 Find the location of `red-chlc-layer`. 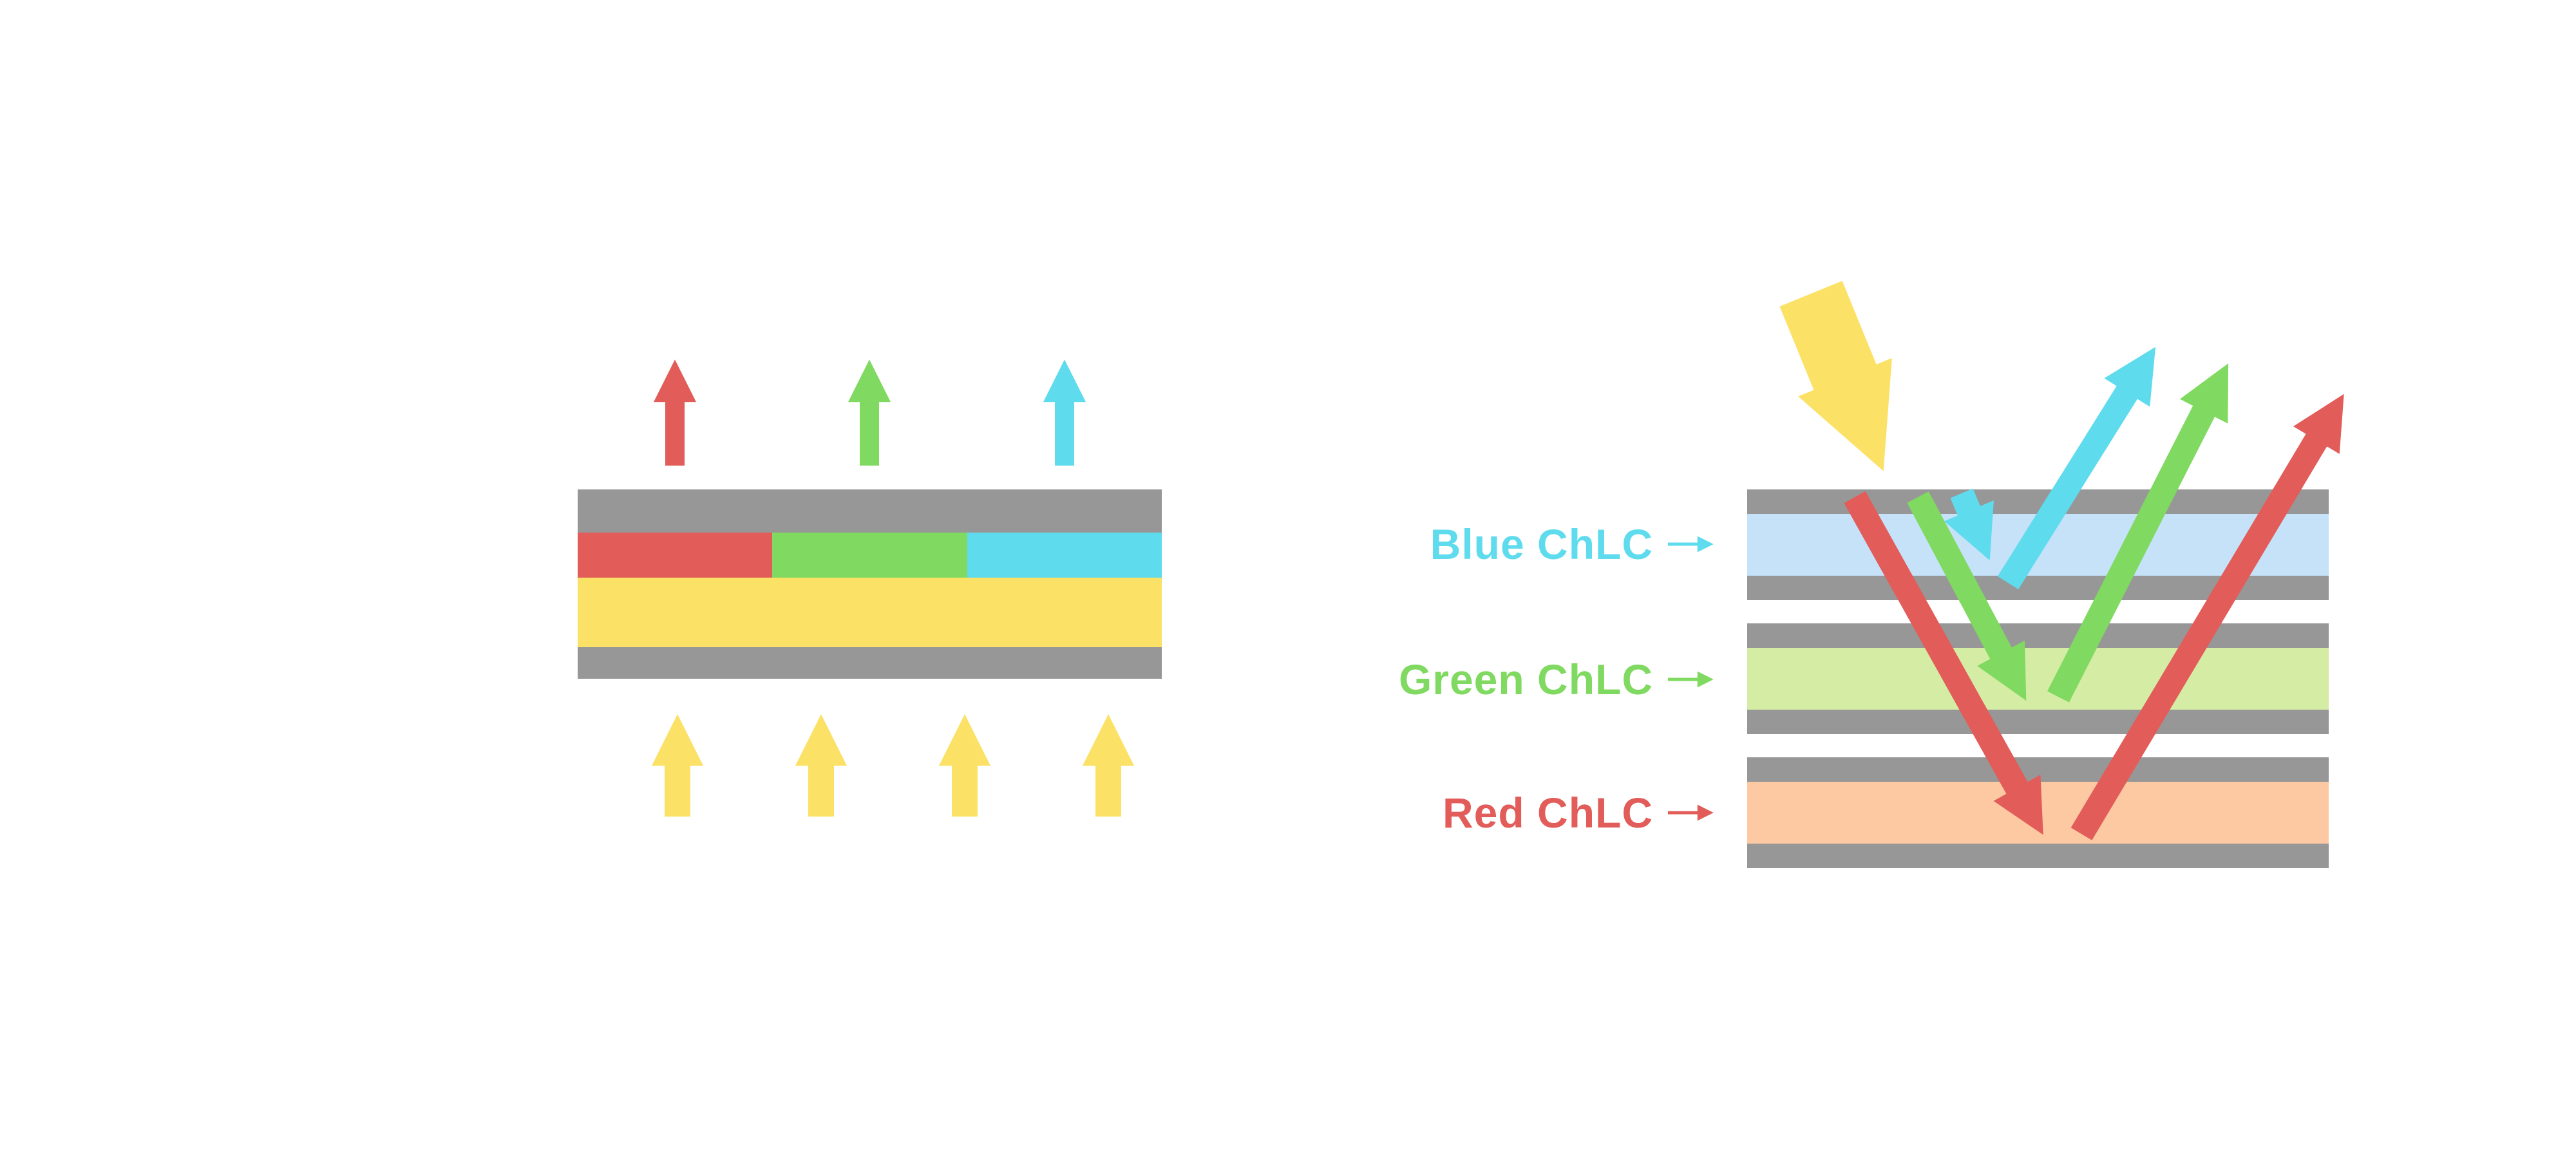

red-chlc-layer is located at coordinates (2038, 813).